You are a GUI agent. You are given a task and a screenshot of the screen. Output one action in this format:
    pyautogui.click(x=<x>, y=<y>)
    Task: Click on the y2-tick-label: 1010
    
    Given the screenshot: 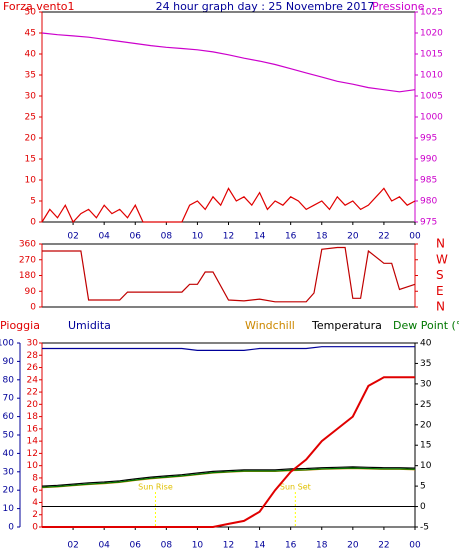 What is the action you would take?
    pyautogui.click(x=431, y=76)
    